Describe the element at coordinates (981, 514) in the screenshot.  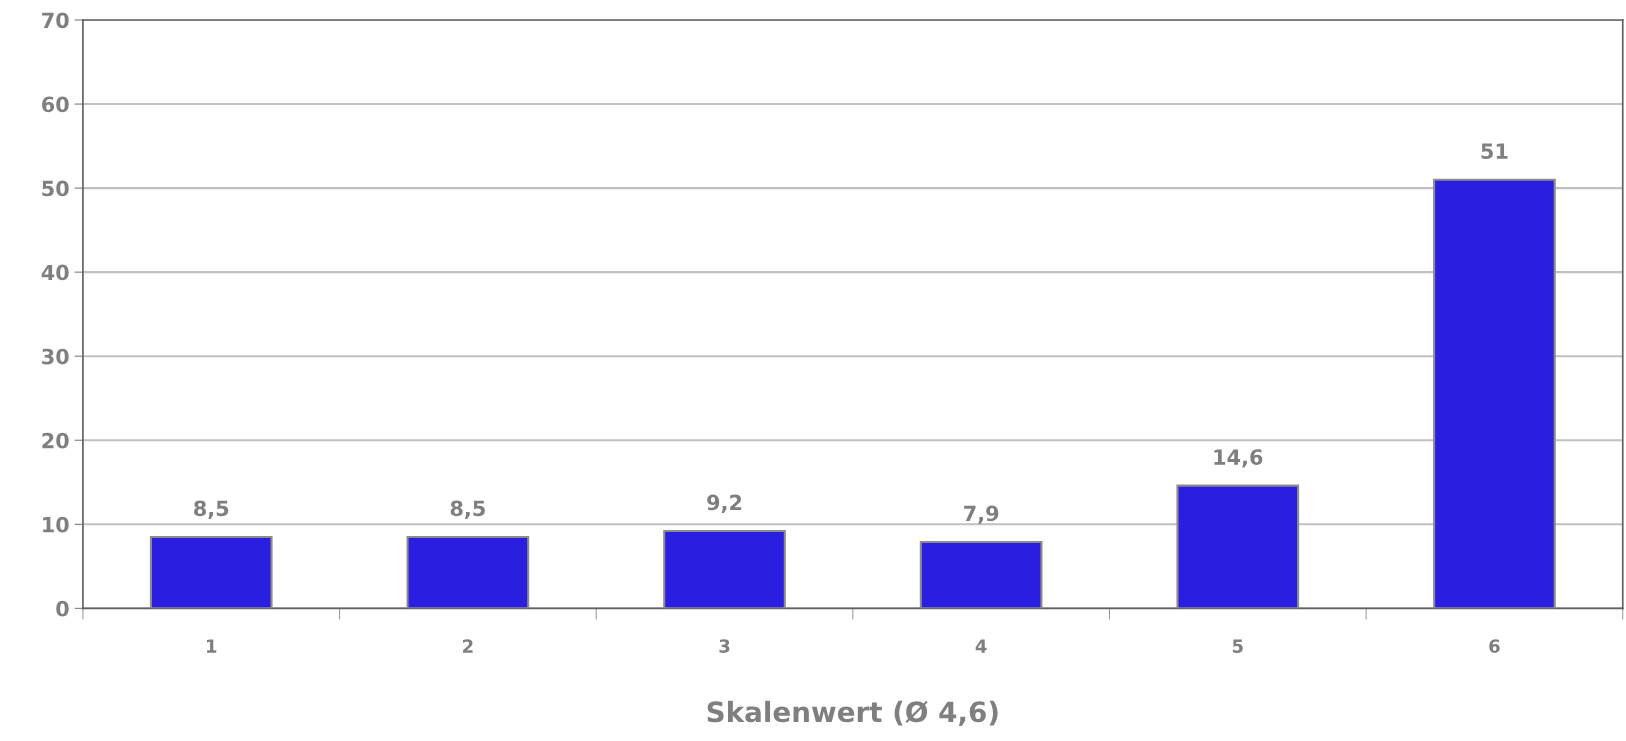
I see `data-label: 7,9` at that location.